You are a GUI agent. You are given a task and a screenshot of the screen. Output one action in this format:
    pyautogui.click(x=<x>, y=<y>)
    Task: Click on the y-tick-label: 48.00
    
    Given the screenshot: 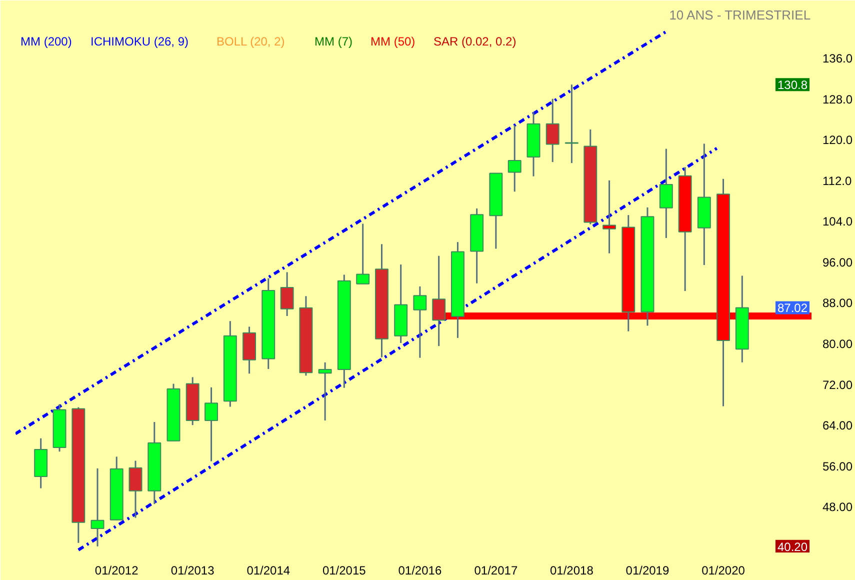 What is the action you would take?
    pyautogui.click(x=837, y=507)
    